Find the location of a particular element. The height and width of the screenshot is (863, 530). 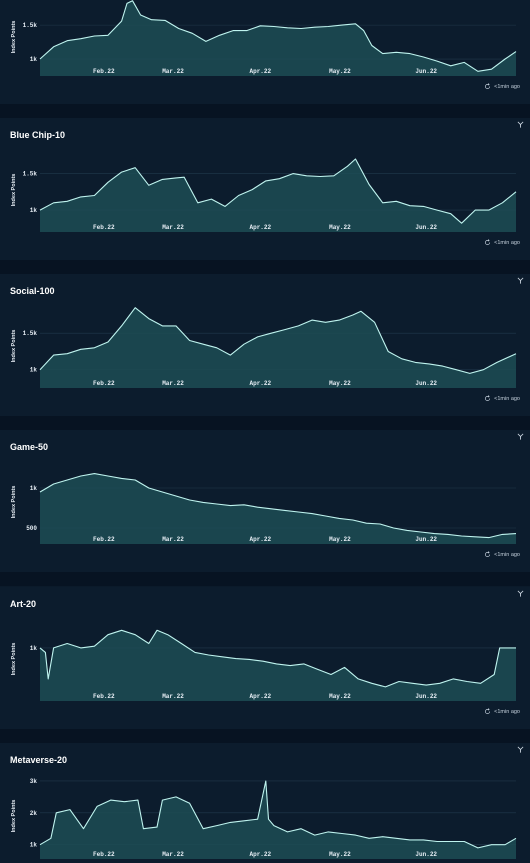

card-title: Art-20 is located at coordinates (23, 604).